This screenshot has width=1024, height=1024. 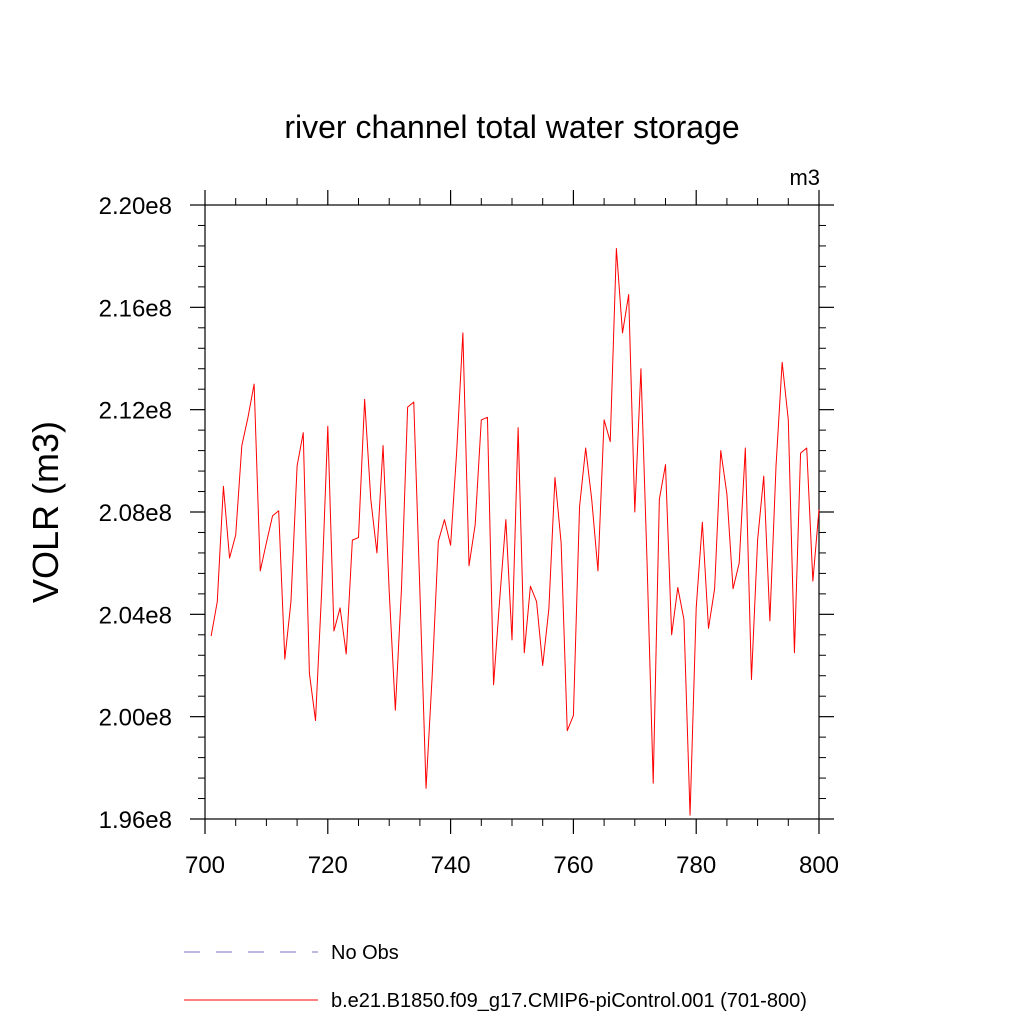 What do you see at coordinates (365, 953) in the screenshot?
I see `legend-label-0: No Obs` at bounding box center [365, 953].